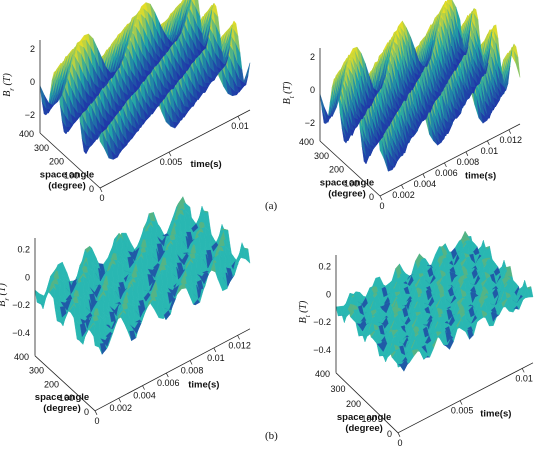 The width and height of the screenshot is (550, 451). Describe the element at coordinates (420, 86) in the screenshot. I see `surface-a-right` at that location.